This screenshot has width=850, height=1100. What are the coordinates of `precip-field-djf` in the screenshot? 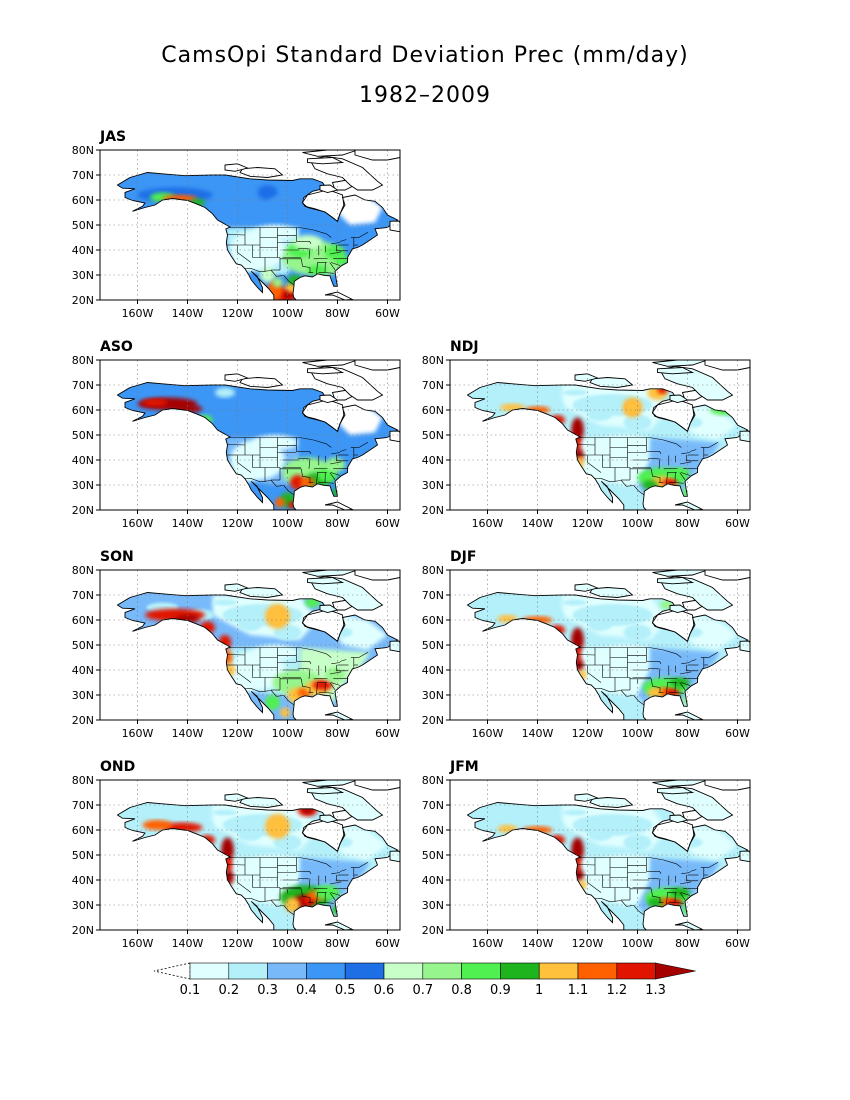 It's located at (607, 656).